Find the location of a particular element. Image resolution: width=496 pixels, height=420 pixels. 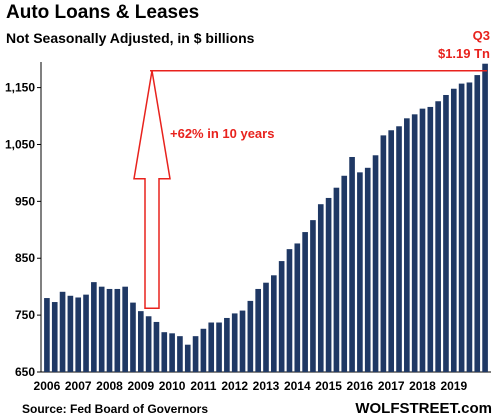

x-tick-label: 2006 is located at coordinates (47, 386).